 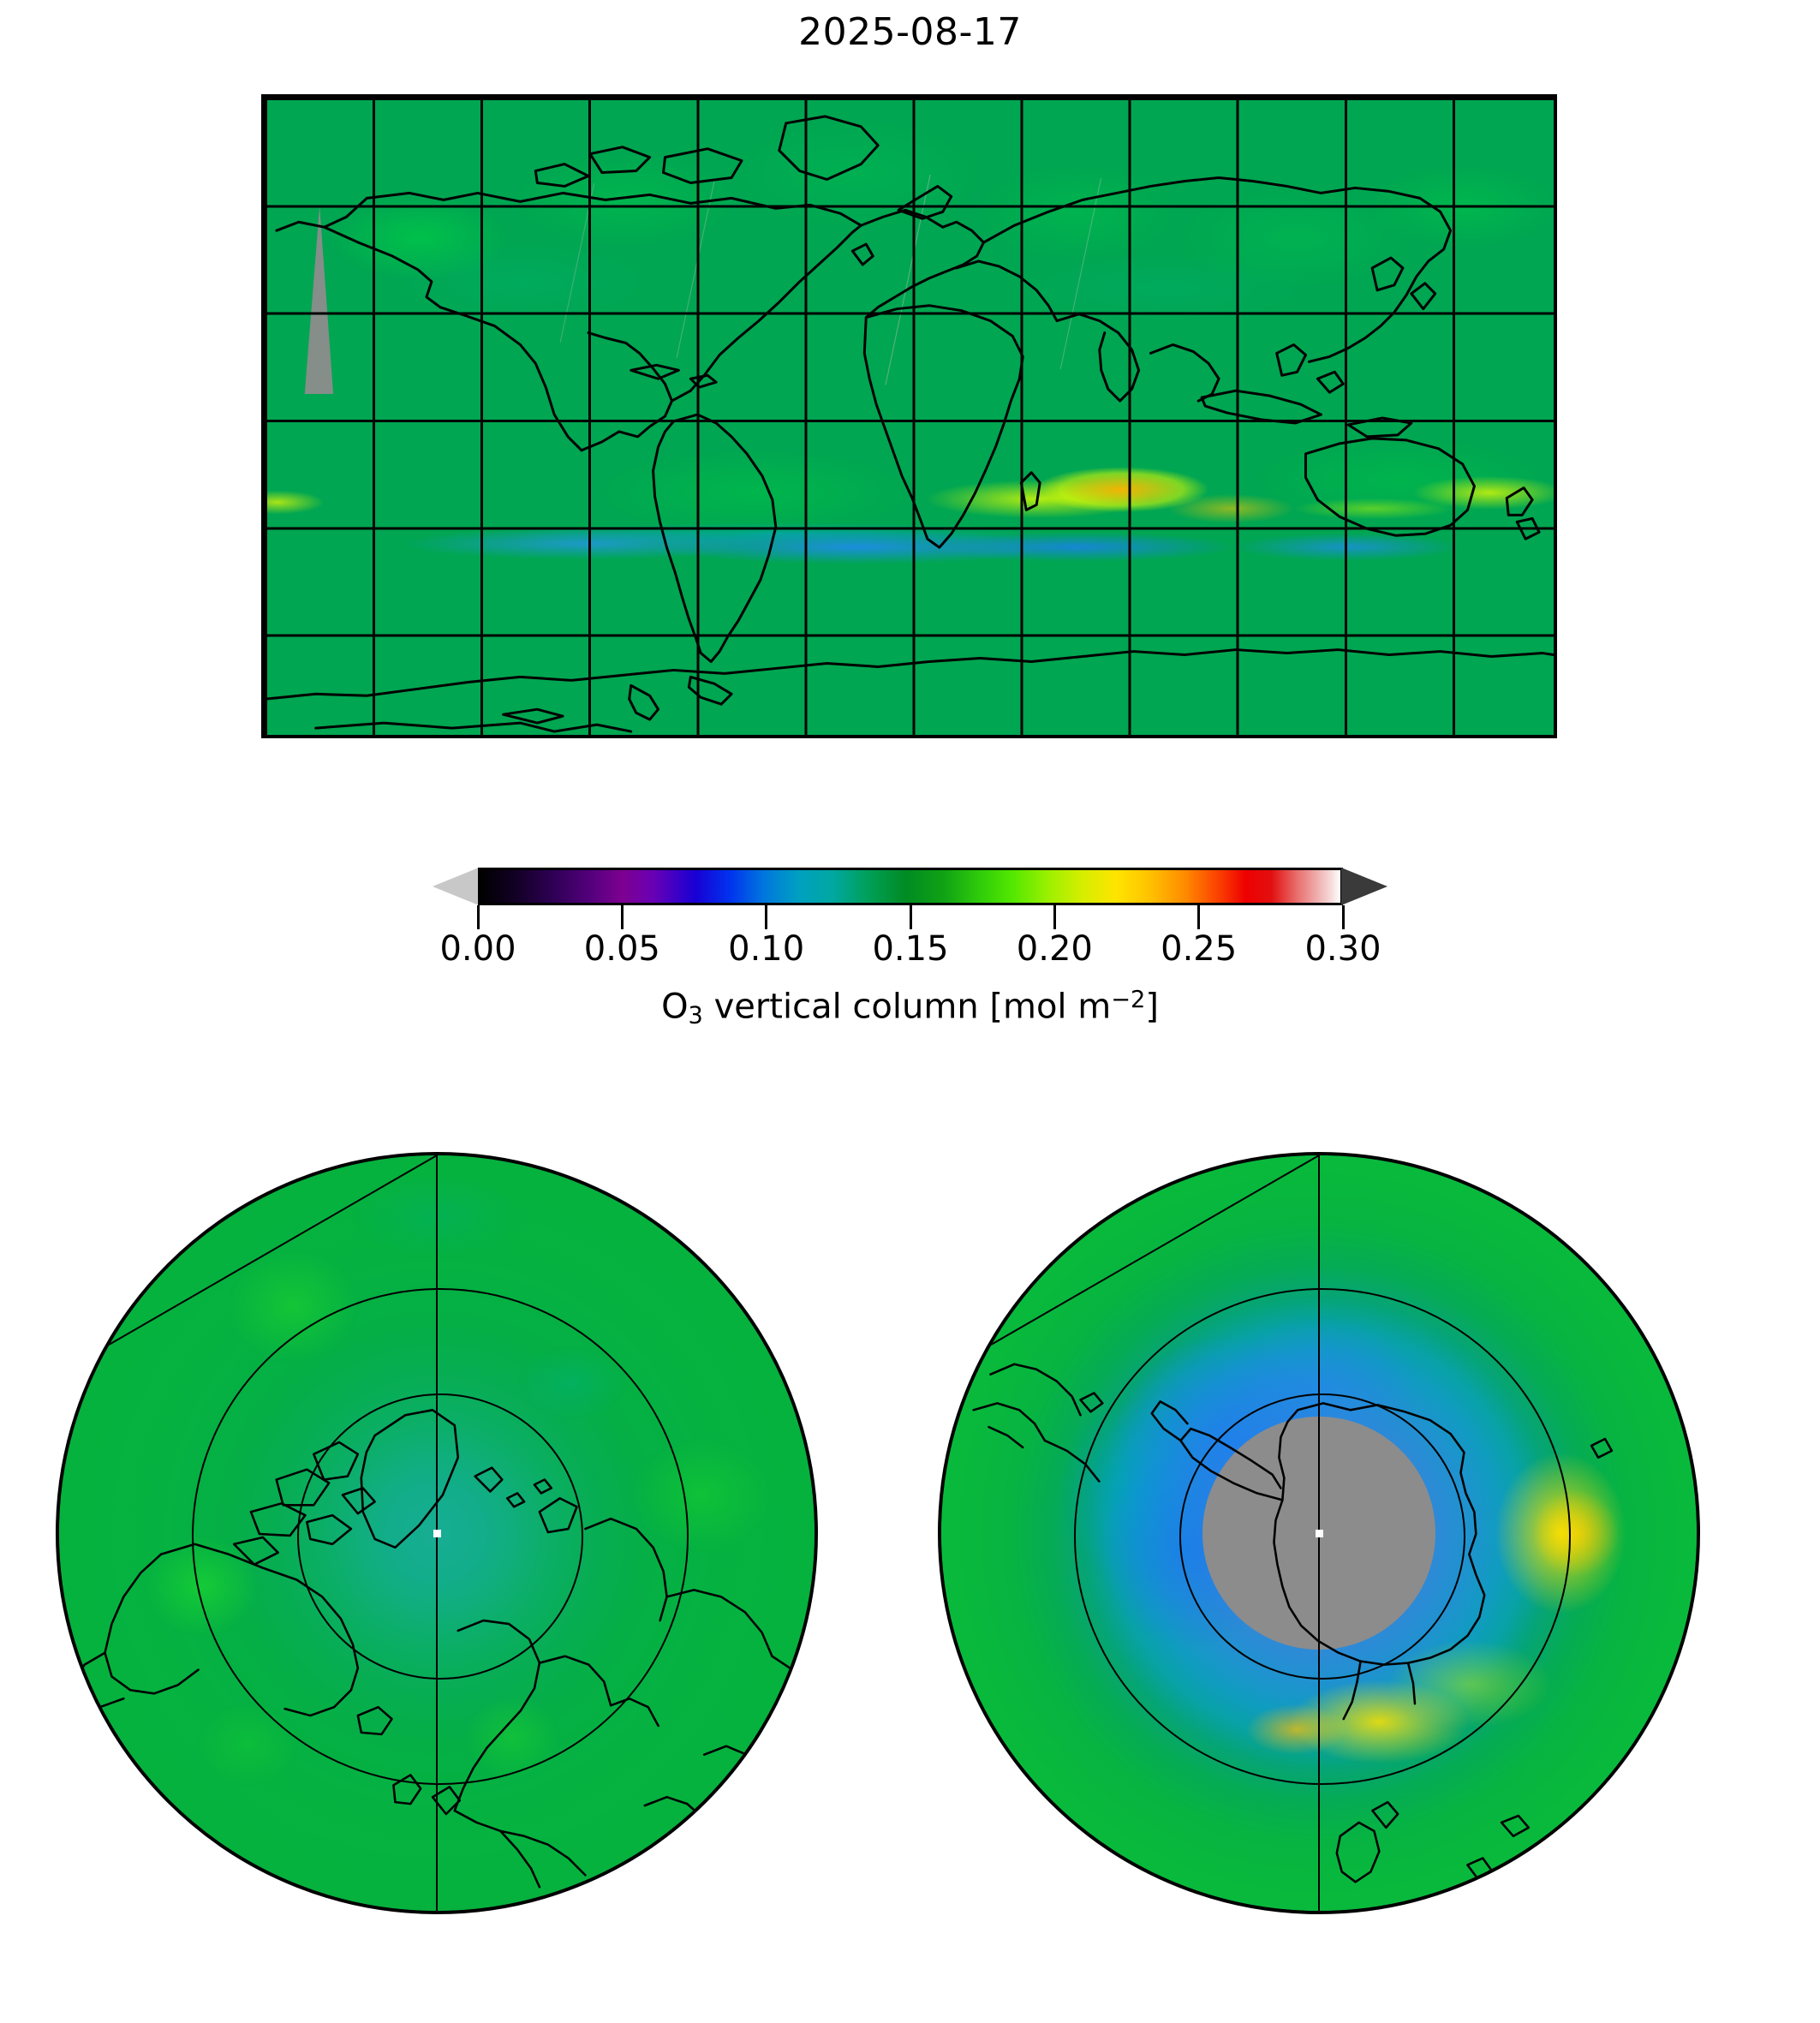 I want to click on colorbar-ticklabel-0-15: 0.15, so click(x=911, y=949).